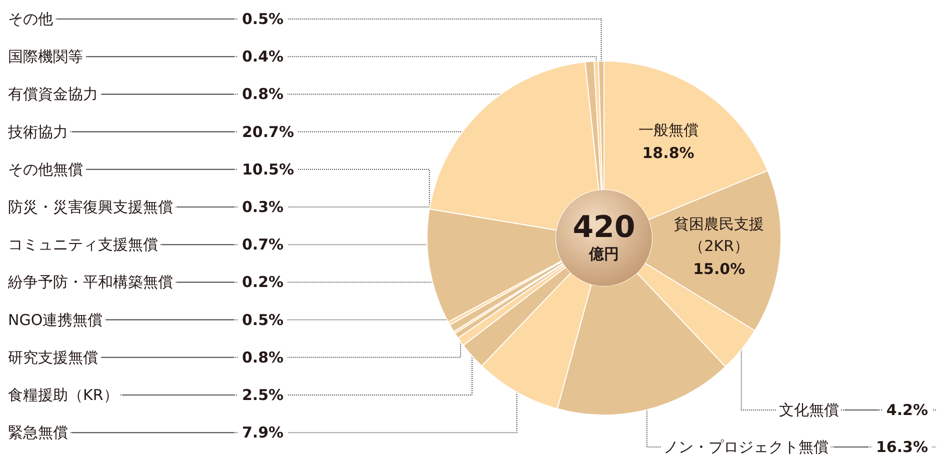  Describe the element at coordinates (63, 395) in the screenshot. I see `slice-label: 食糧援助（KR）` at that location.